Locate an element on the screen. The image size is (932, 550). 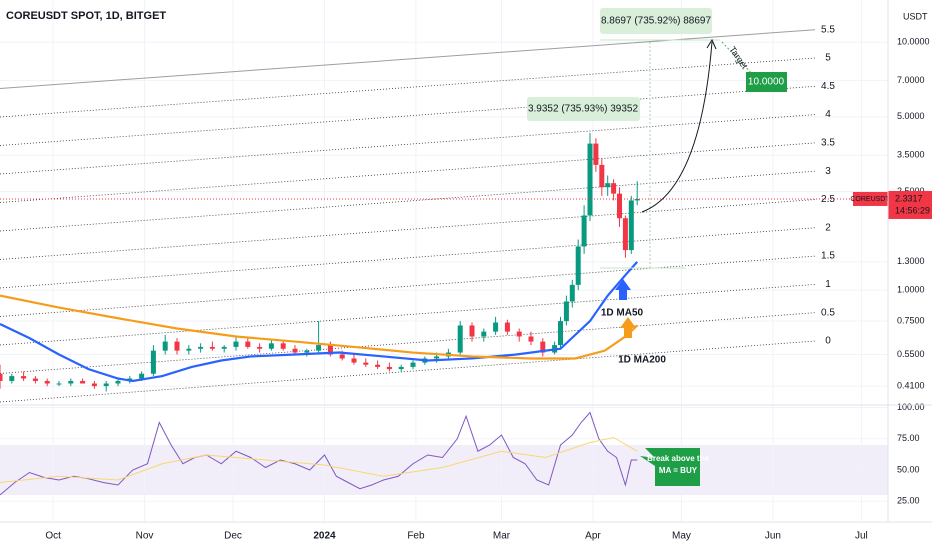
y-tick-label: 0.5500 is located at coordinates (911, 354).